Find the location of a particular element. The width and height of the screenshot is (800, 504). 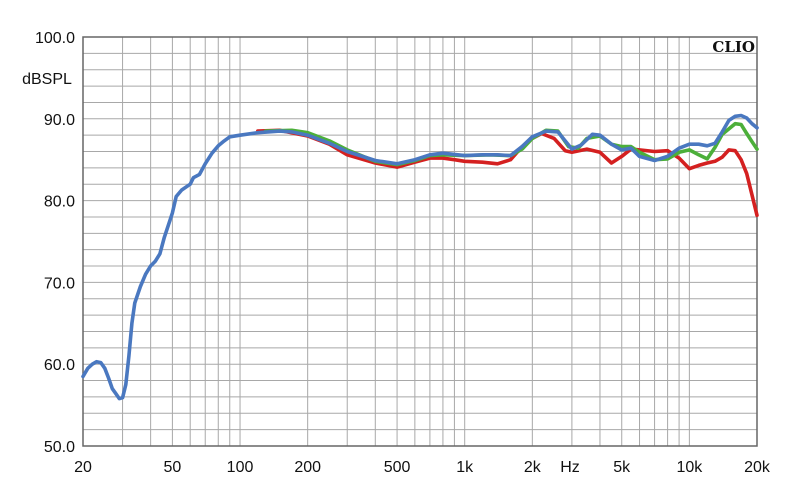

x-tick-label: 5k is located at coordinates (622, 467).